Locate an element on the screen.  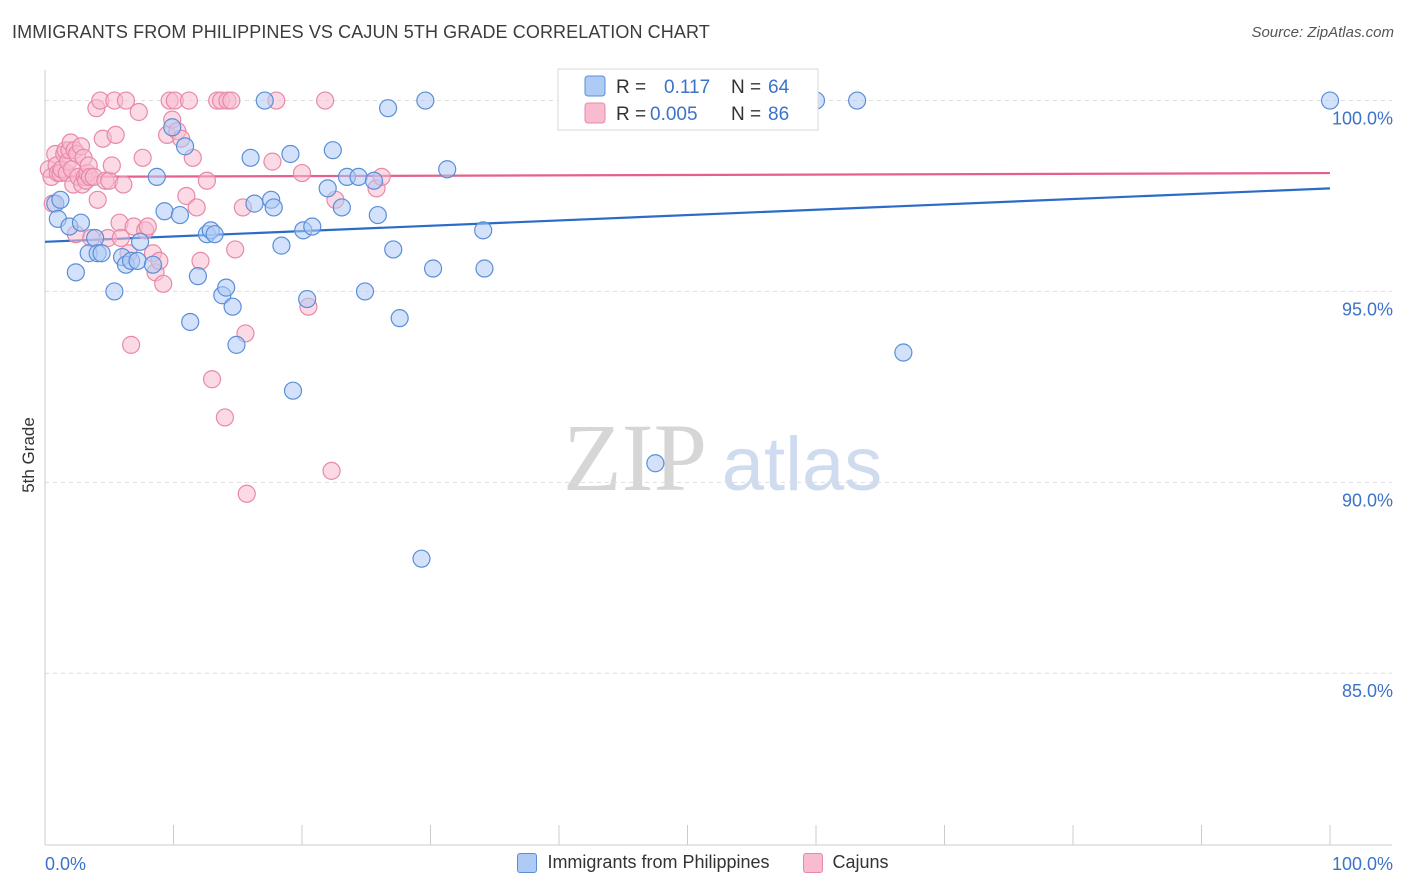
philippines-trend-line is located at coordinates (687, 215).